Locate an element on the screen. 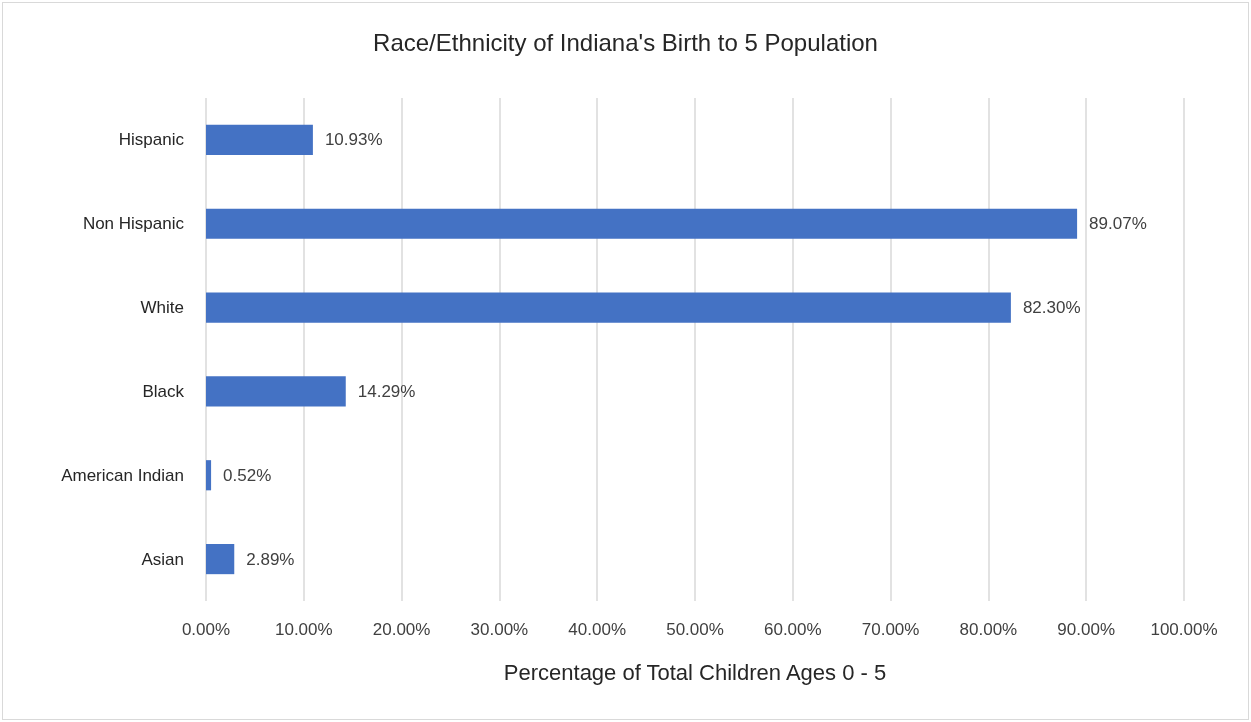 The width and height of the screenshot is (1251, 722). data-label: 2.89% is located at coordinates (270, 559).